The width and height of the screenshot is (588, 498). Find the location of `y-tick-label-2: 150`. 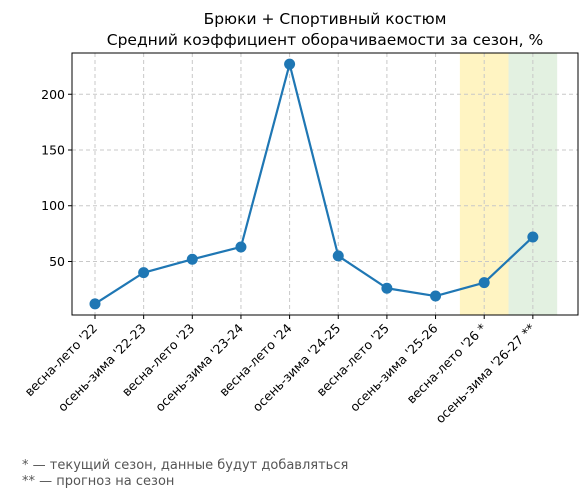

y-tick-label-2: 150 is located at coordinates (53, 149).